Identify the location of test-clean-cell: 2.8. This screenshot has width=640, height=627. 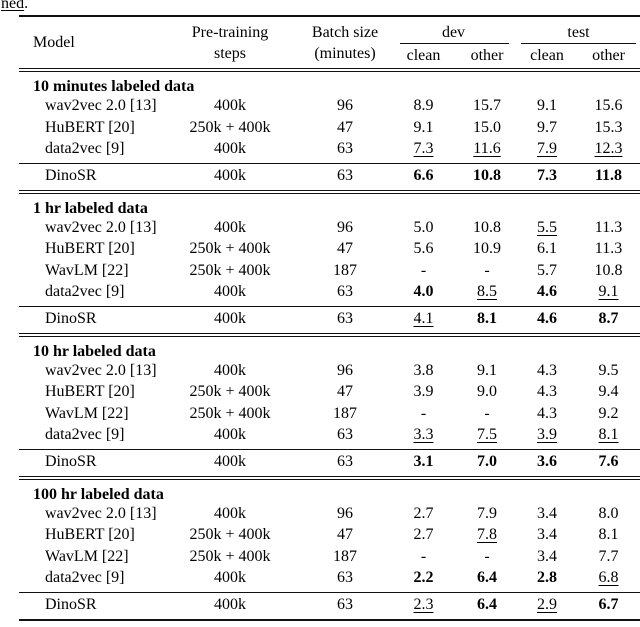
(547, 577).